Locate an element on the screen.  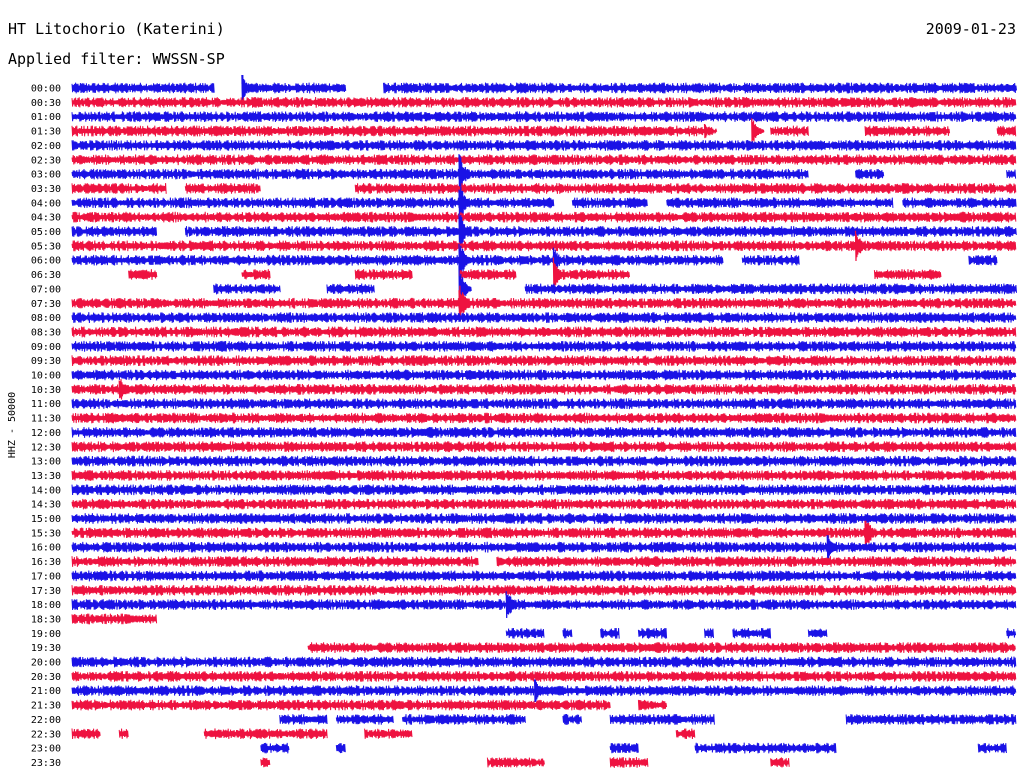
row-time-label: 11:00 is located at coordinates (46, 404).